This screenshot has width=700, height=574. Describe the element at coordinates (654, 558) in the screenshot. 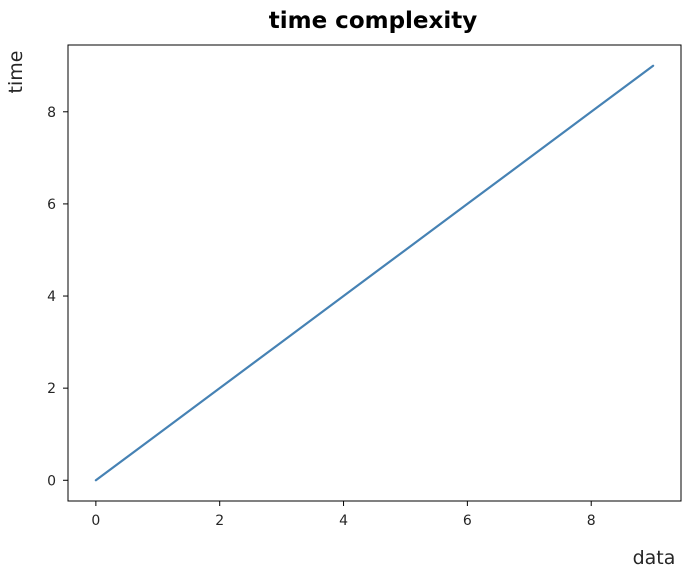

I see `x-axis-label: data` at that location.